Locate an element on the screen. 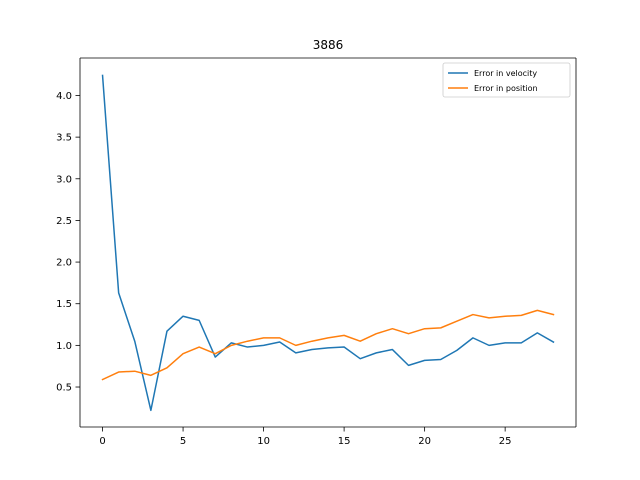 Image resolution: width=640 pixels, height=480 pixels. legend: Error in velocity Error in position is located at coordinates (506, 80).